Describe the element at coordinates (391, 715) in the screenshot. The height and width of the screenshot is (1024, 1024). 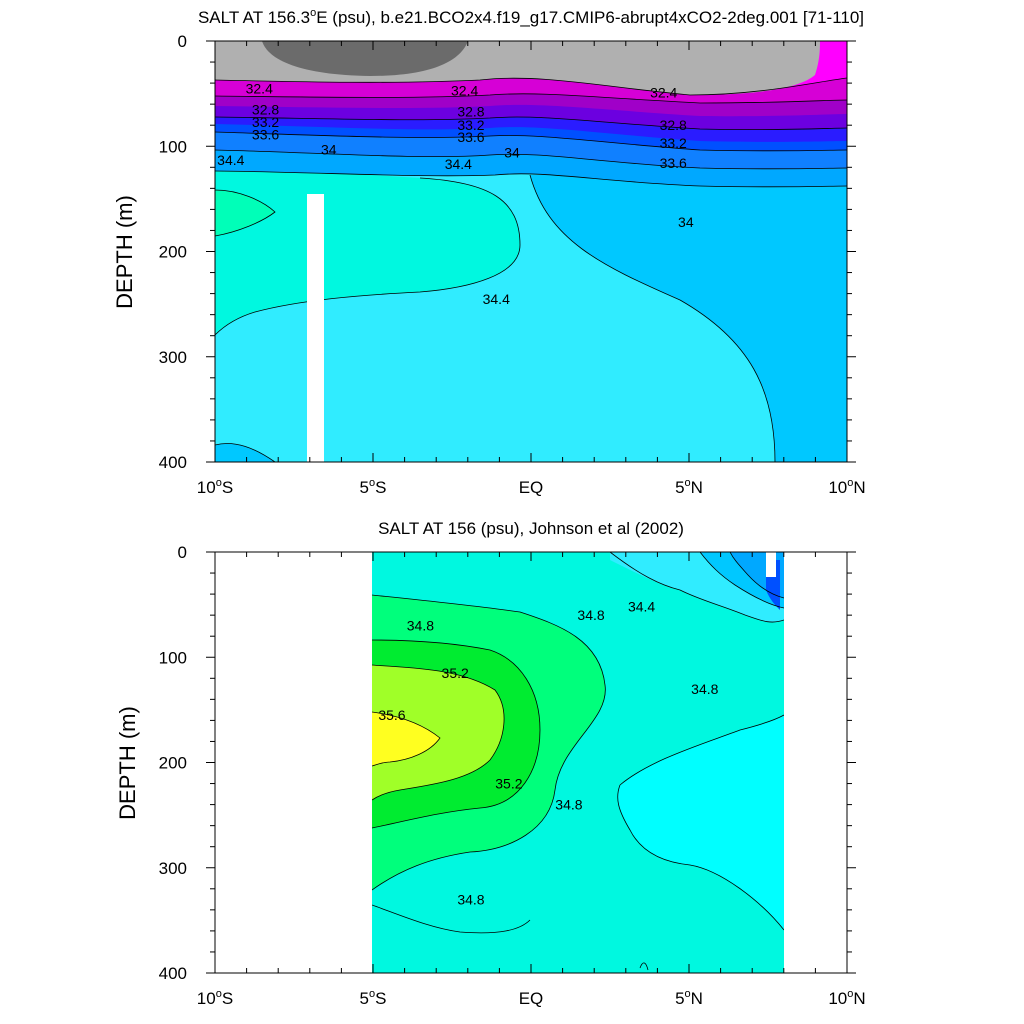
I see `contour-label: 35.6` at that location.